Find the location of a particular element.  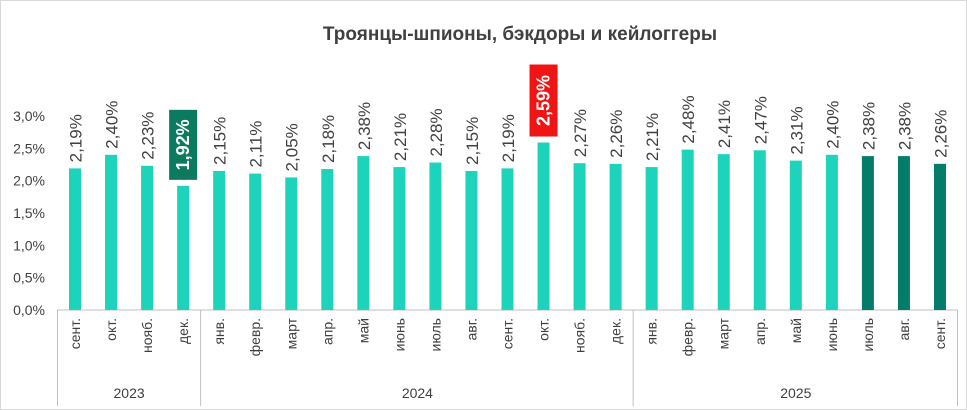

y-tick-label: 1,0% is located at coordinates (29, 245).